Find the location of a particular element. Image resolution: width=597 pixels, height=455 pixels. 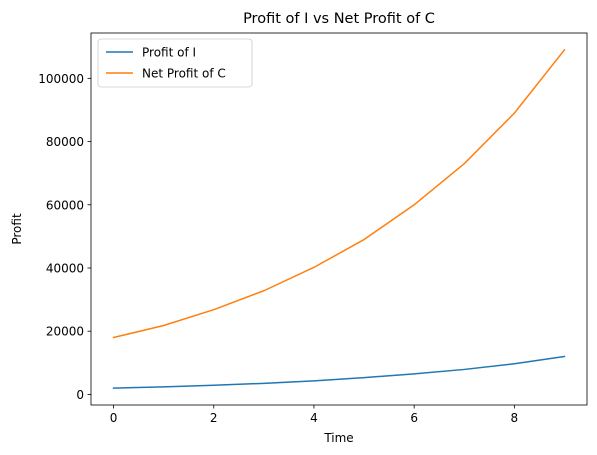

legend-box is located at coordinates (175, 63).